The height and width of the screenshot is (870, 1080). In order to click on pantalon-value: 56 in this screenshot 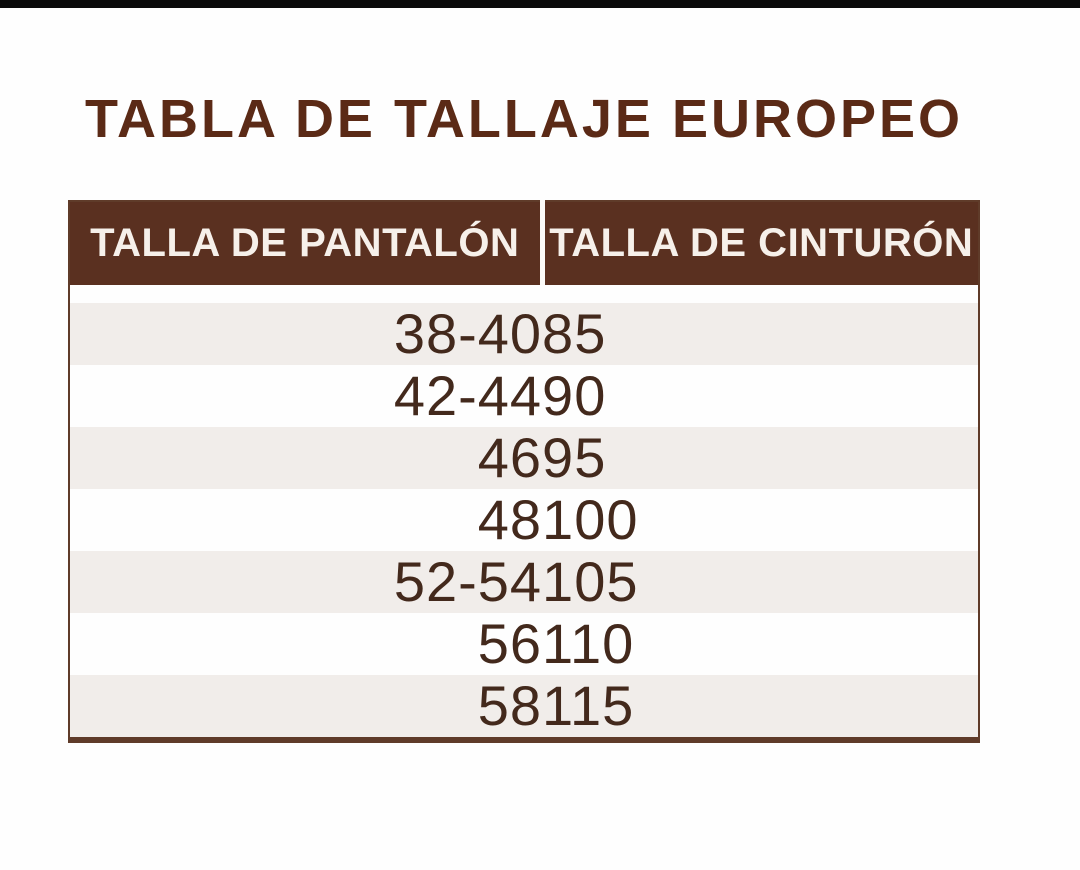, I will do `click(510, 643)`.